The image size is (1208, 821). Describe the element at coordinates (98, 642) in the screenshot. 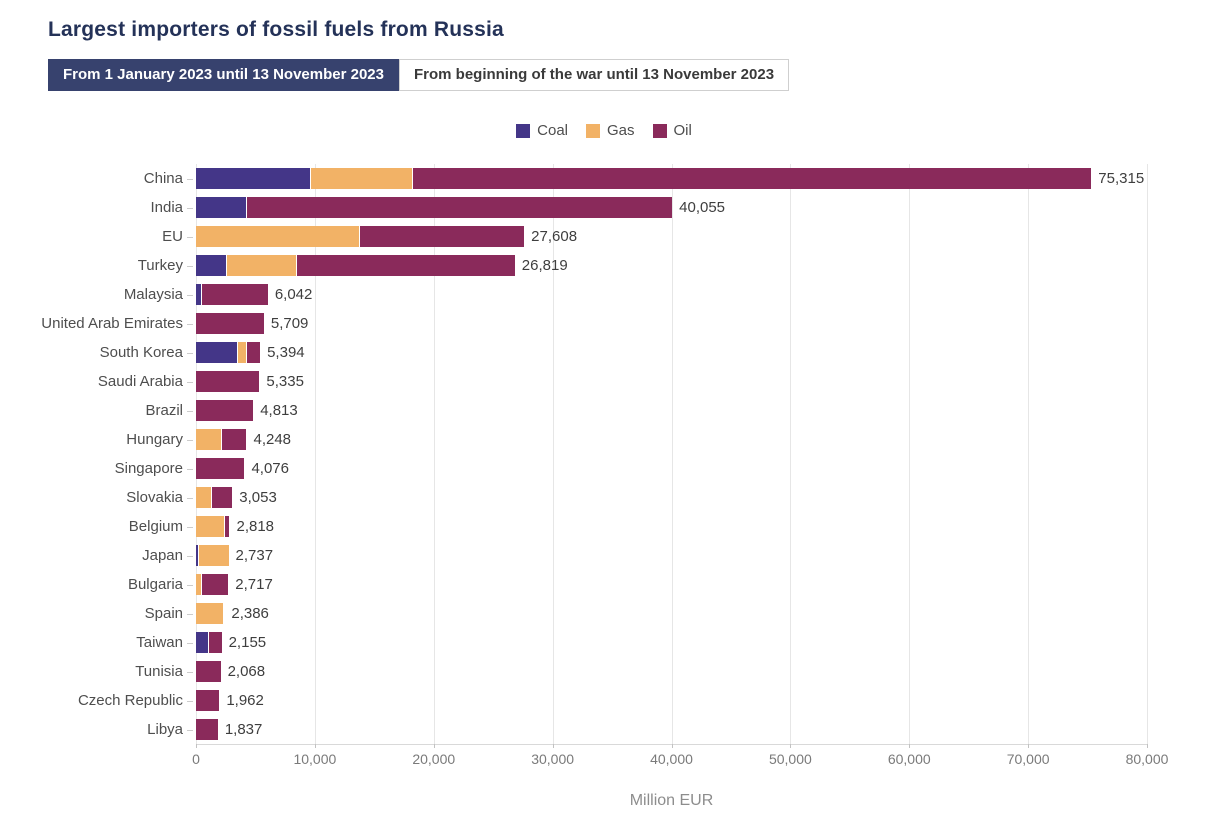

I see `country-label: Taiwan` at that location.